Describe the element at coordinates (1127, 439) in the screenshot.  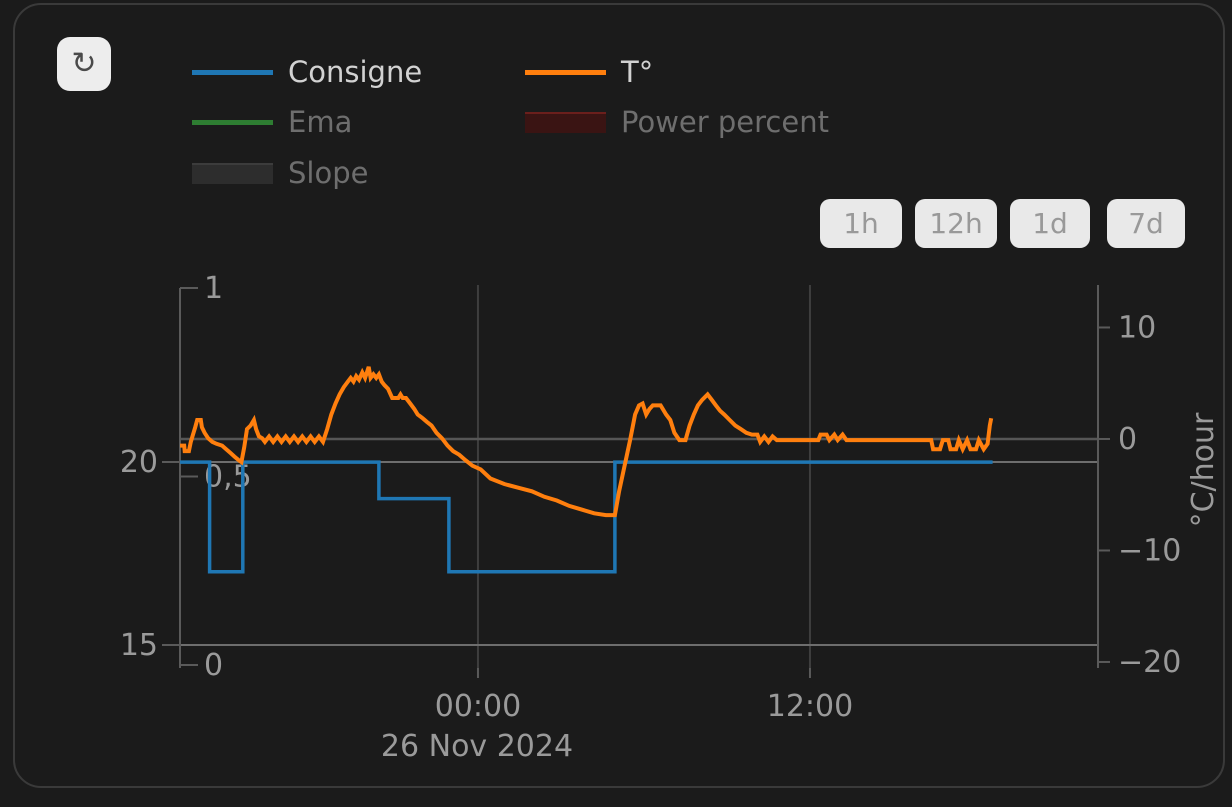
I see `rate-tick-label-1: 0` at that location.